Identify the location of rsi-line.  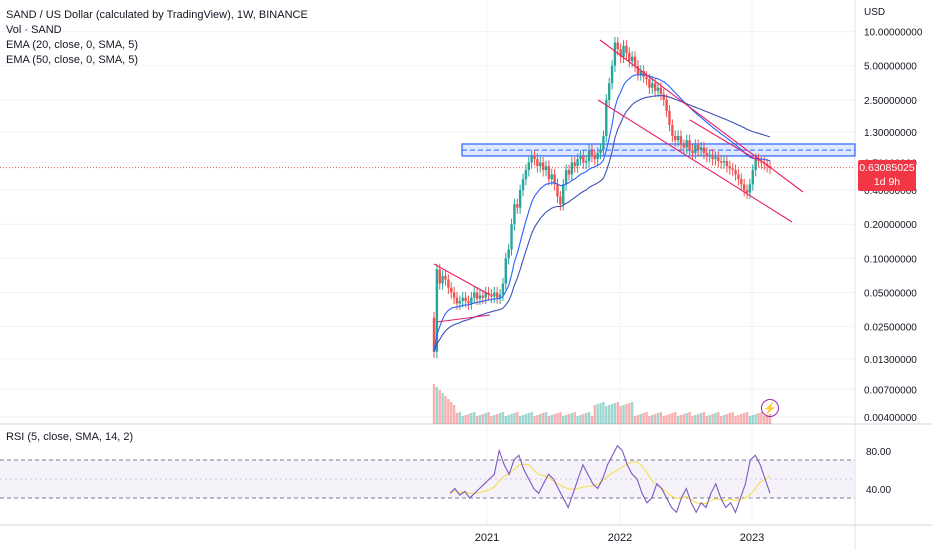
(610, 479).